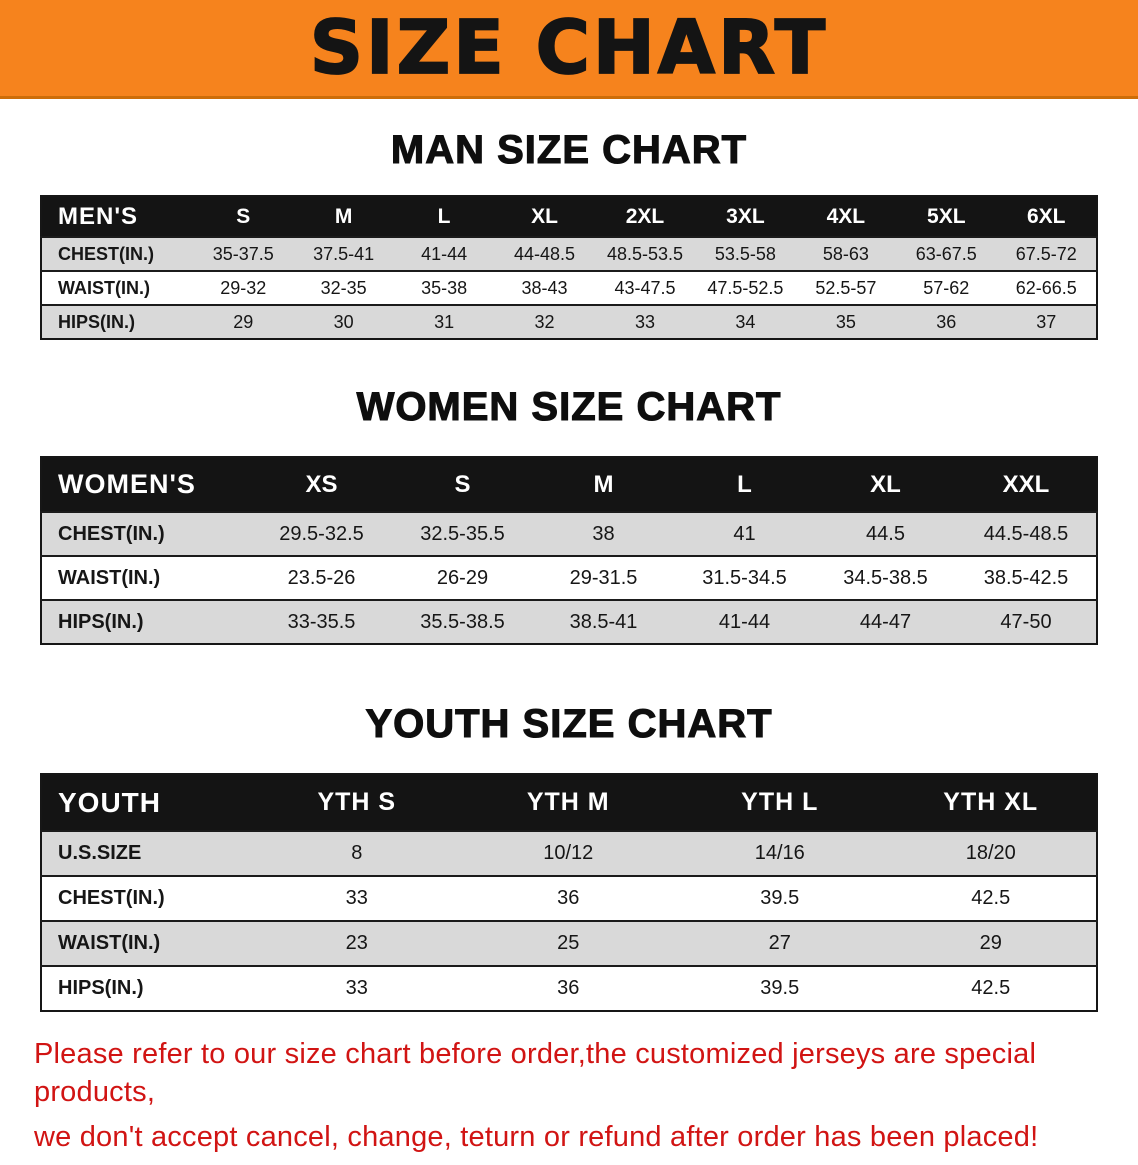 The height and width of the screenshot is (1165, 1138). Describe the element at coordinates (444, 287) in the screenshot. I see `size-value-cell: 35-38` at that location.